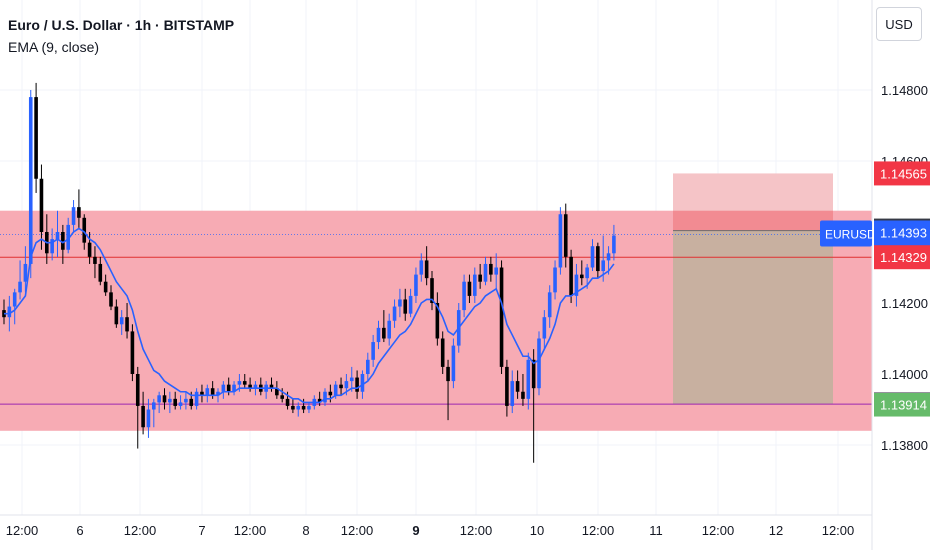 The height and width of the screenshot is (555, 932). Describe the element at coordinates (201, 530) in the screenshot. I see `x-tick-label: 7` at that location.